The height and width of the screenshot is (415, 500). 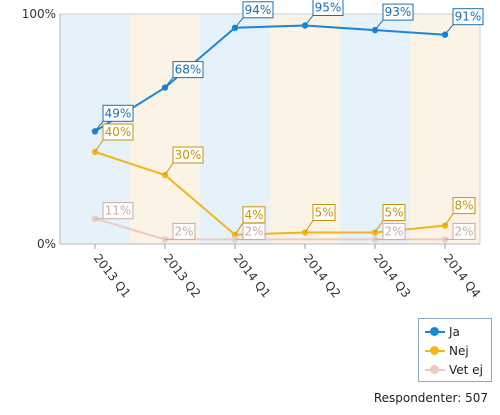 What do you see at coordinates (39, 14) in the screenshot?
I see `y-tick-label-1: 100%` at bounding box center [39, 14].